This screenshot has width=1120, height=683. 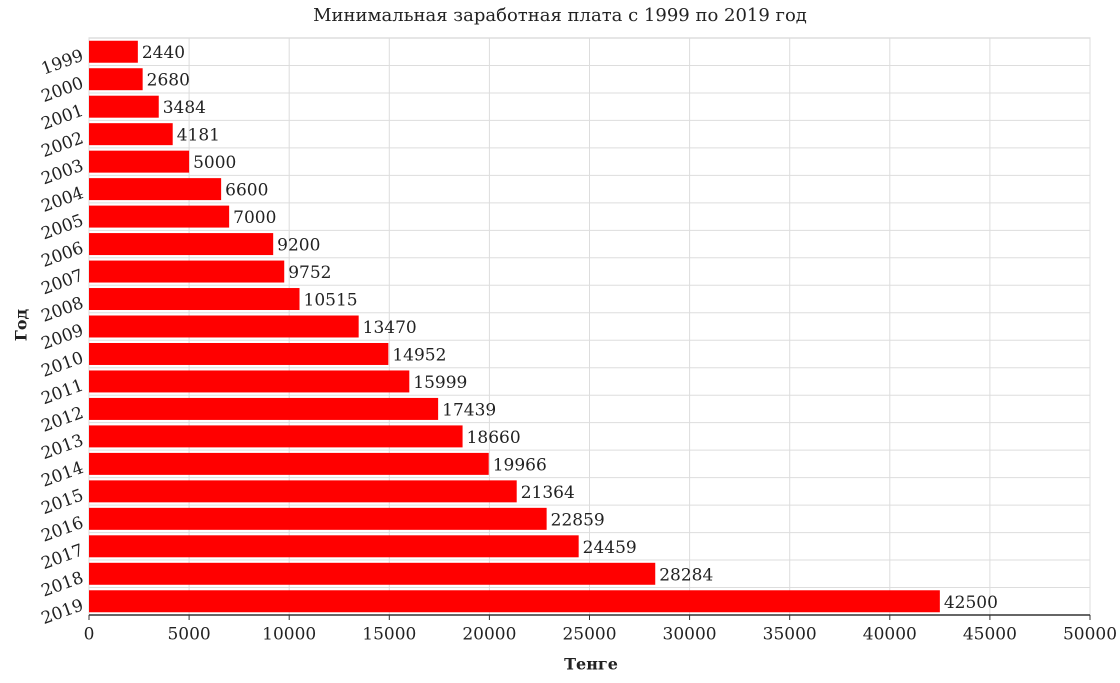 I want to click on value-label: 15999, so click(x=440, y=383).